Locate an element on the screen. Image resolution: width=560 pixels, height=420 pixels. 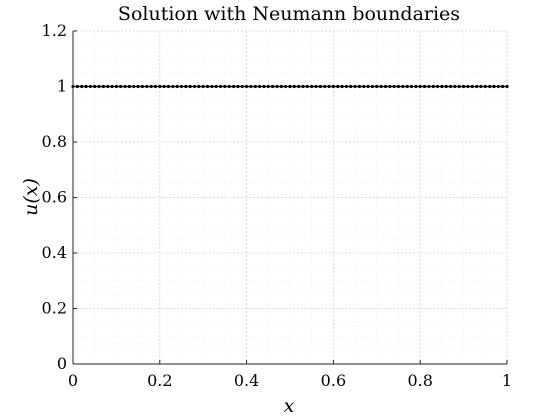
y-tick-label: 0 is located at coordinates (62, 363).